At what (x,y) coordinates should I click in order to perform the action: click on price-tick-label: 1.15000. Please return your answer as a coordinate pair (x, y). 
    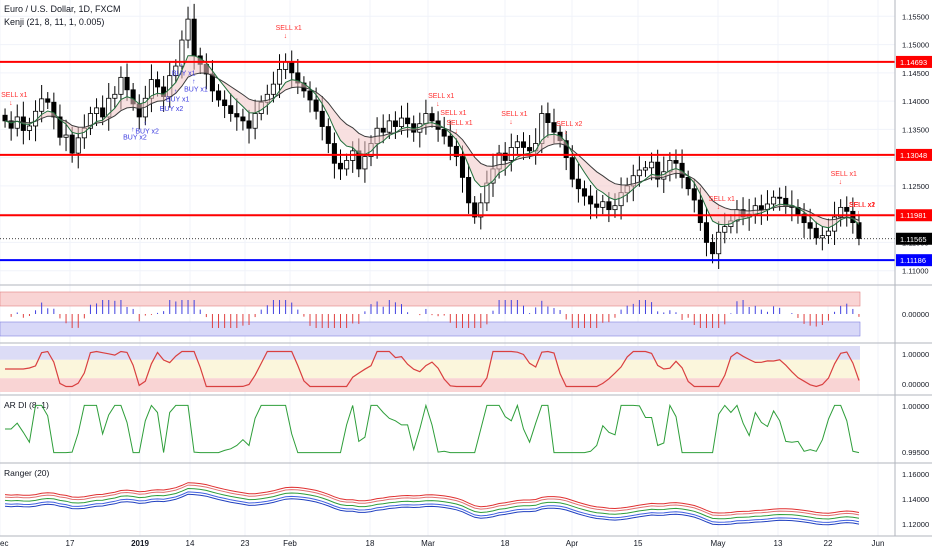
    Looking at the image, I should click on (915, 45).